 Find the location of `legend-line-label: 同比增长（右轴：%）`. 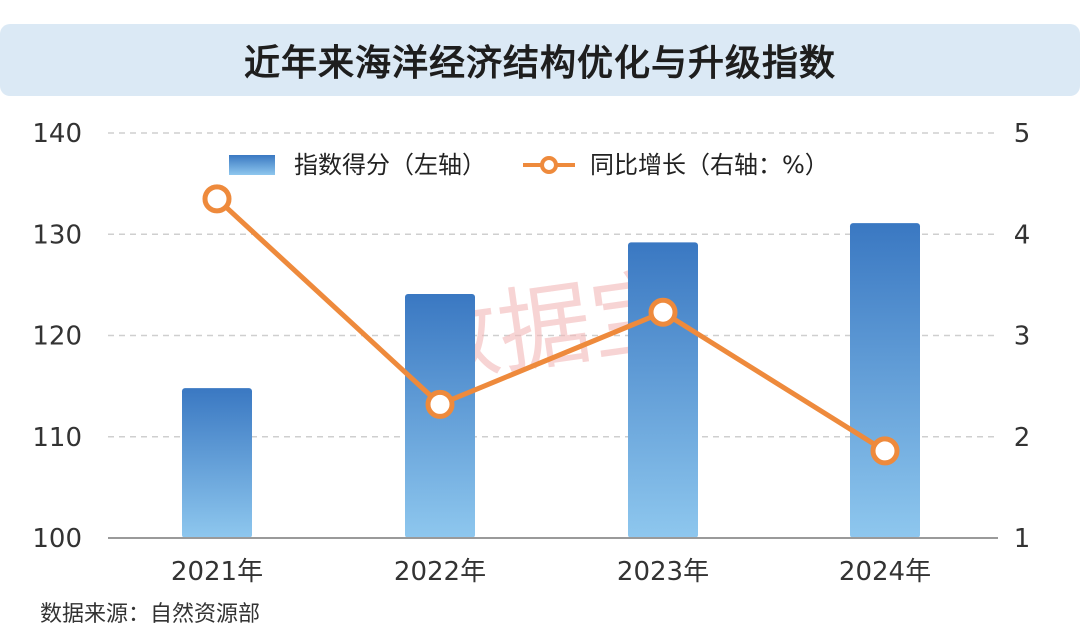

legend-line-label: 同比增长（右轴：%） is located at coordinates (709, 165).